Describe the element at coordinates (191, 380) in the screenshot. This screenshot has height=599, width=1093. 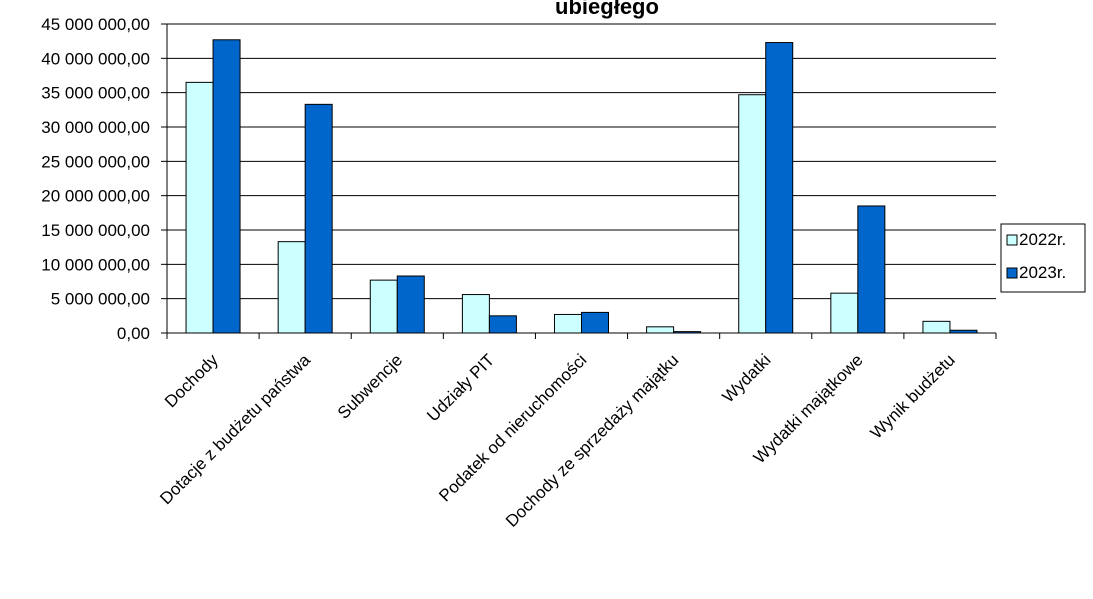
I see `x-tick-label: Dochody` at that location.